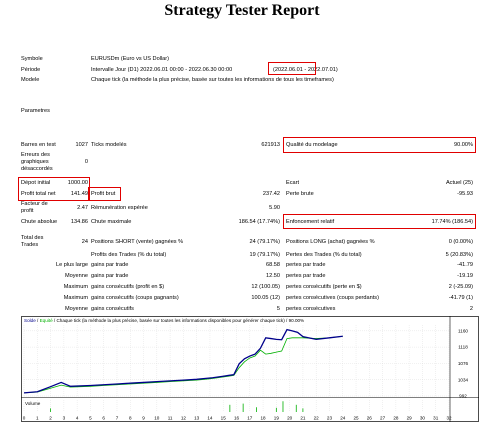 Image resolution: width=484 pixels, height=427 pixels. I want to click on mx-cons-profit-label: gains consécutifs (coups gagnants), so click(135, 298).